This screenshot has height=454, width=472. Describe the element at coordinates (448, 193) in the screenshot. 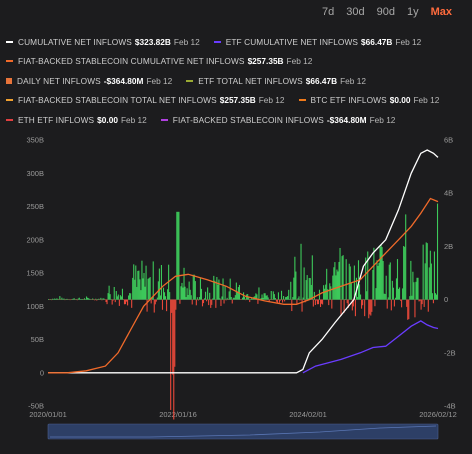

I see `right-axis-tick-label: 4B` at that location.